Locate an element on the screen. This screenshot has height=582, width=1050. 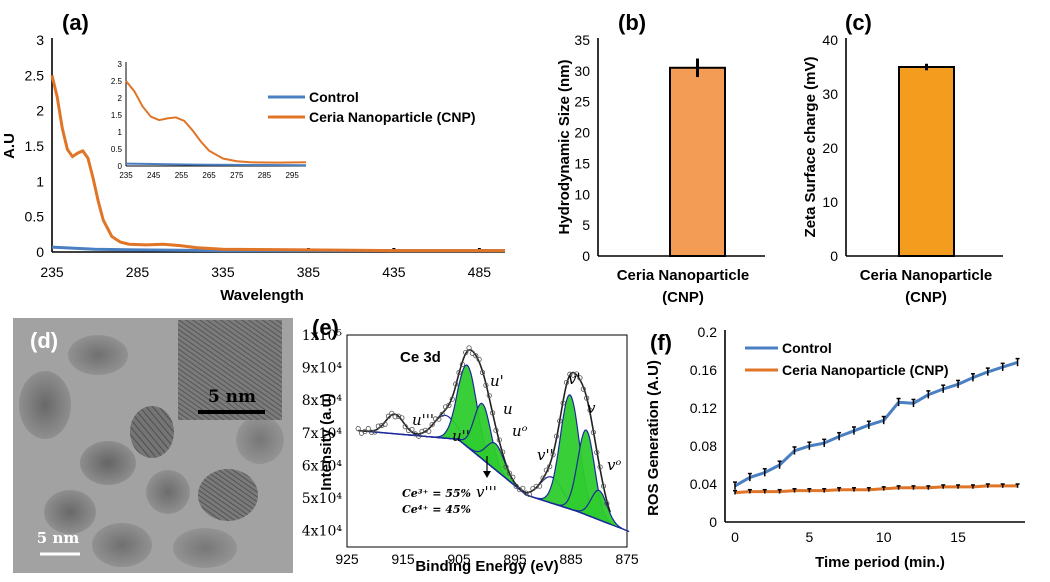
e-xtick-label: 915 is located at coordinates (403, 559).